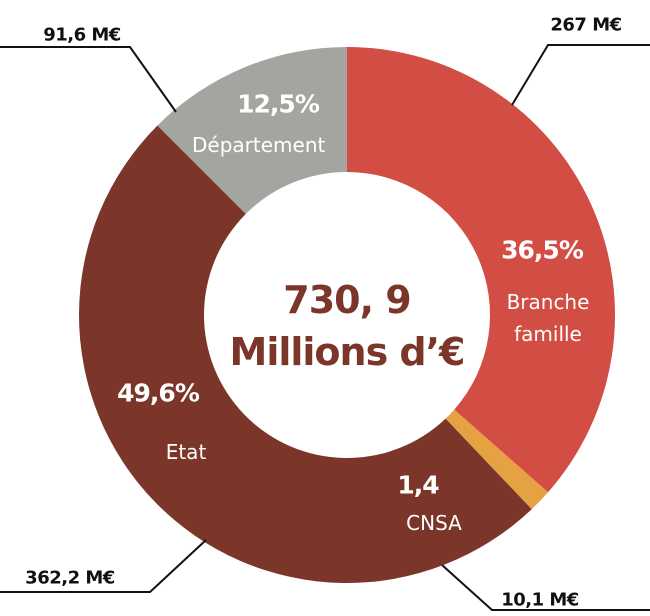 Image resolution: width=650 pixels, height=616 pixels. I want to click on segment-label: Branche famille, so click(548, 318).